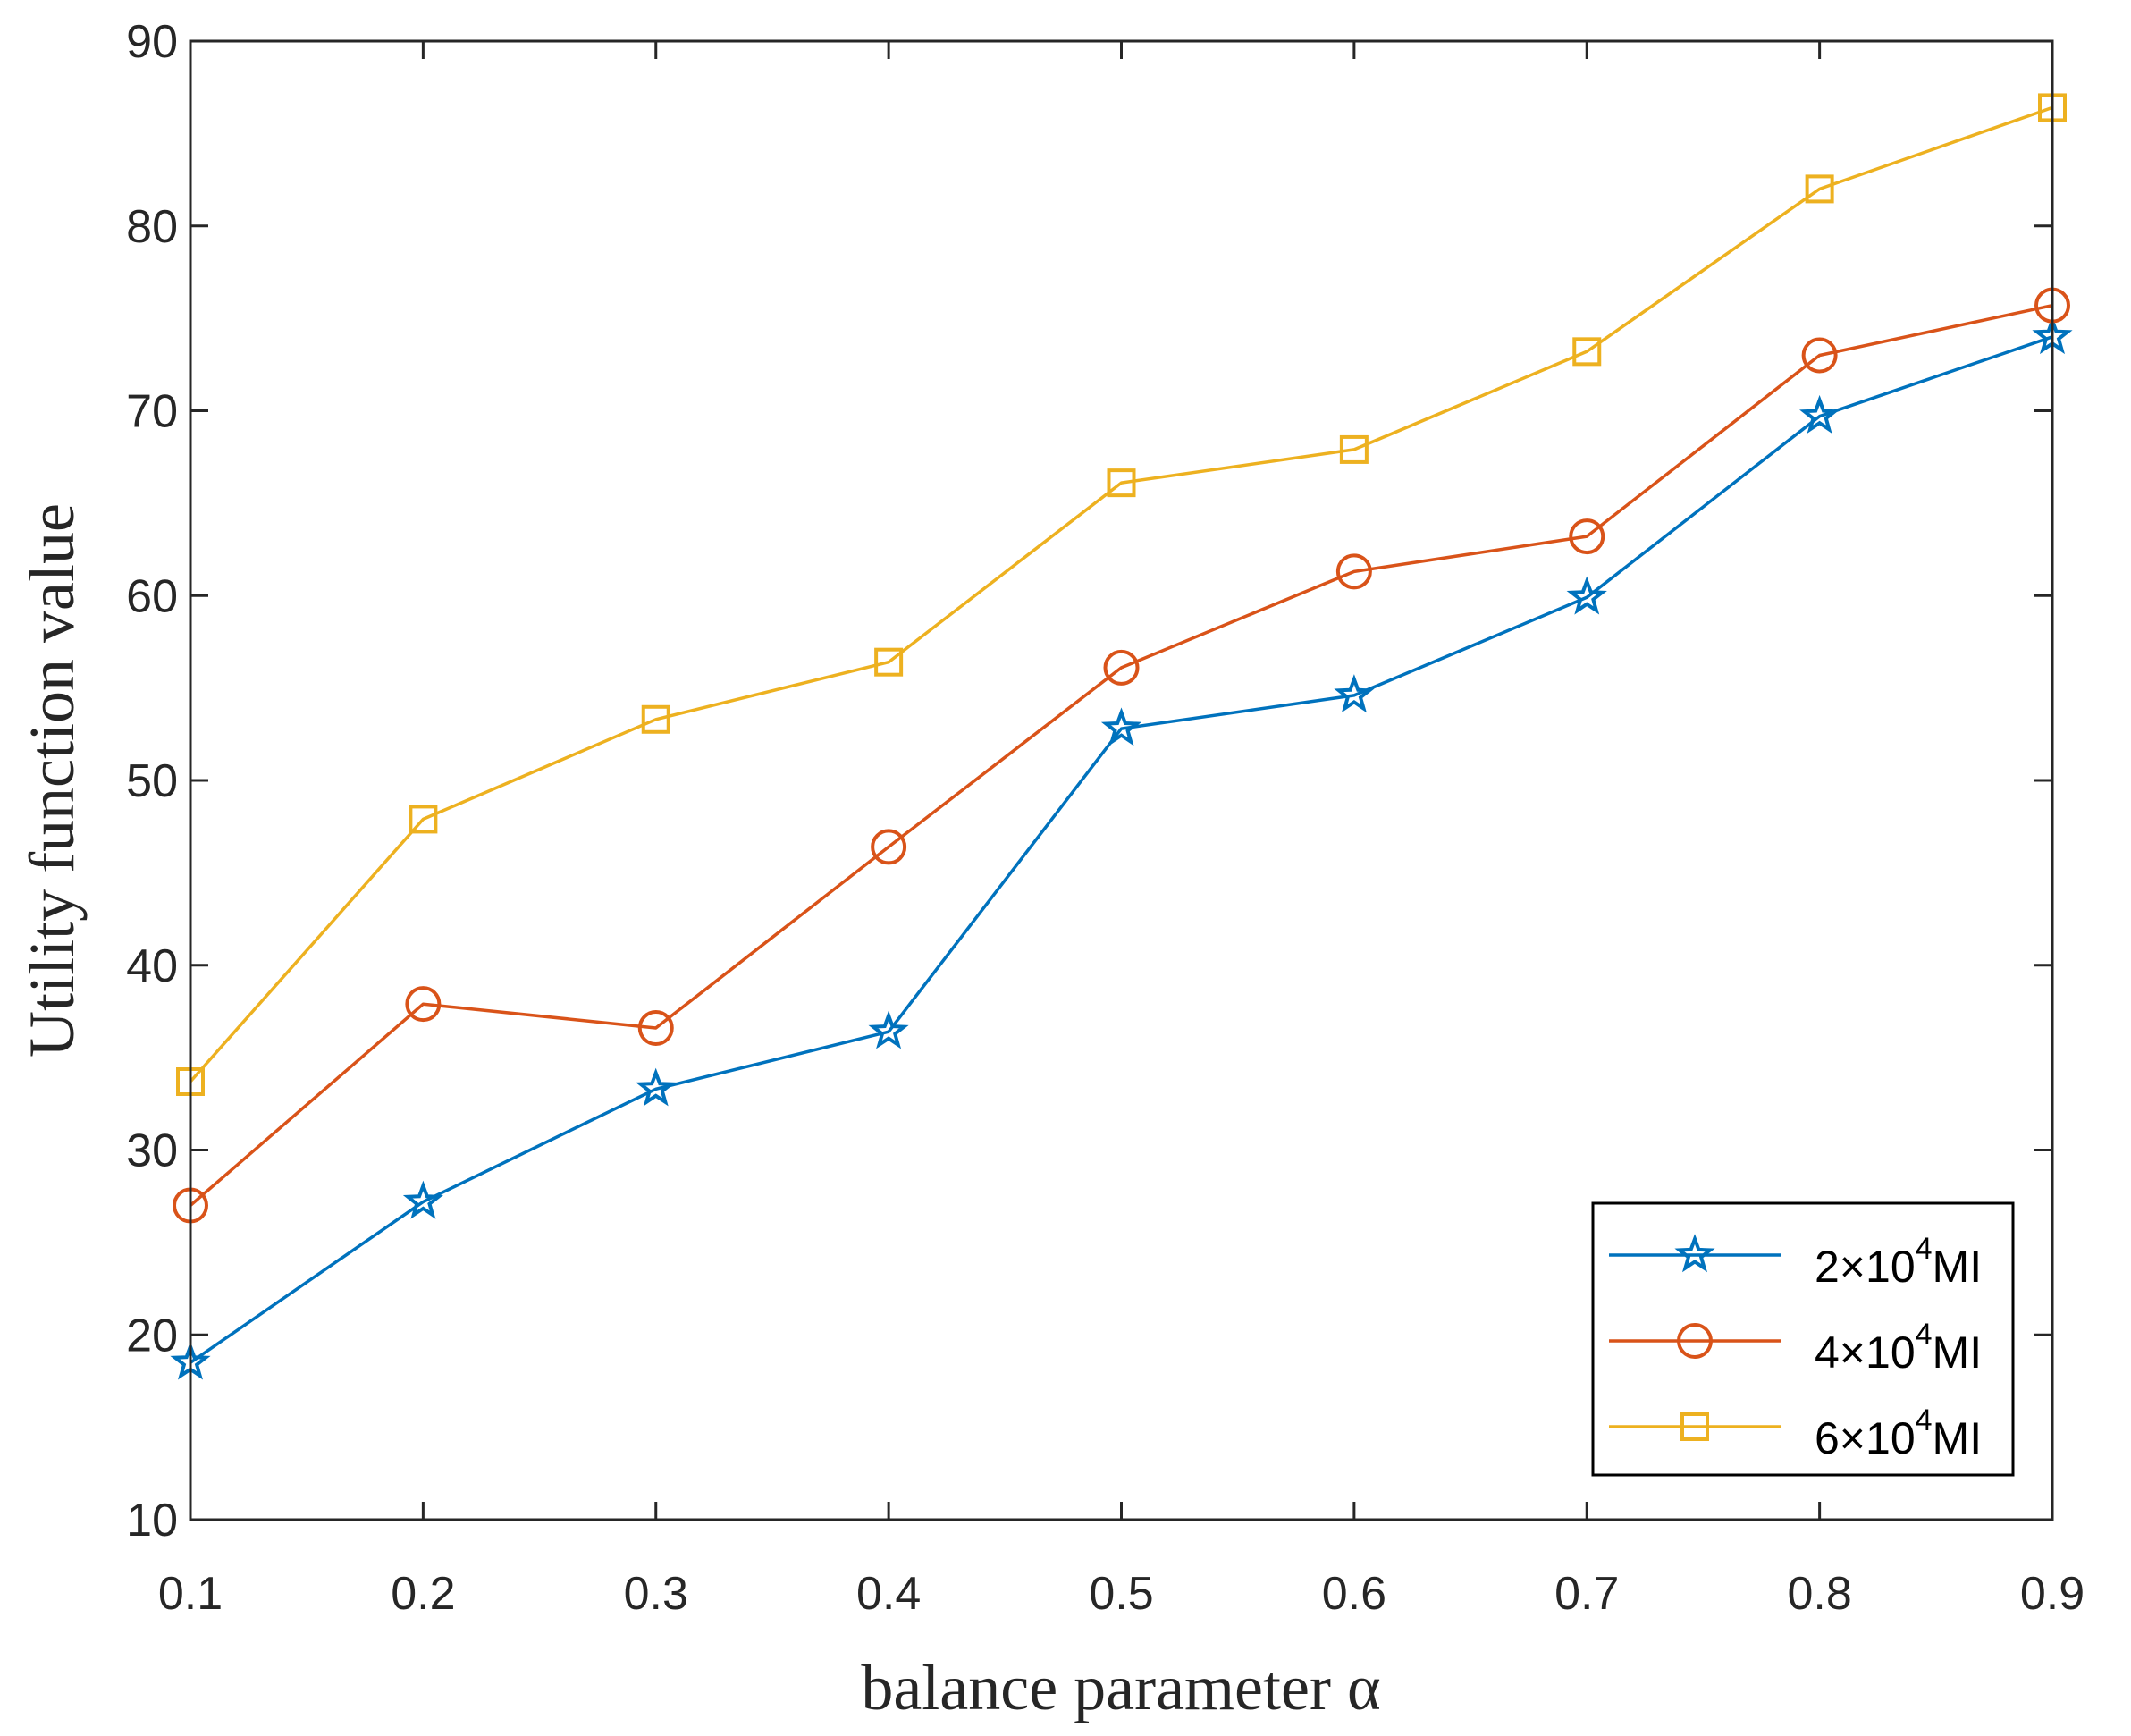  What do you see at coordinates (152, 1335) in the screenshot?
I see `y-tick-label: 20` at bounding box center [152, 1335].